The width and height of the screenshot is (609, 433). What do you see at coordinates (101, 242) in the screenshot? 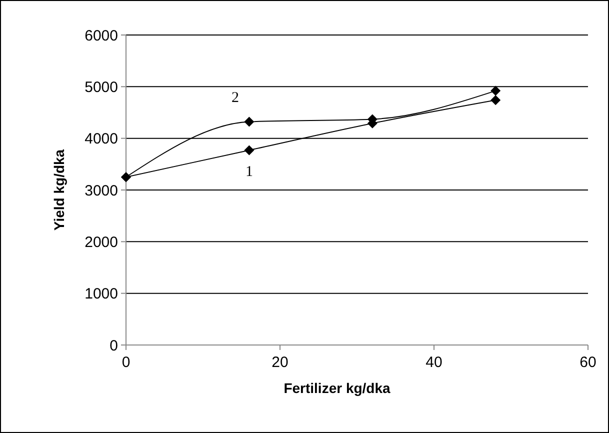
I see `y-tick-label: 2000` at bounding box center [101, 242].